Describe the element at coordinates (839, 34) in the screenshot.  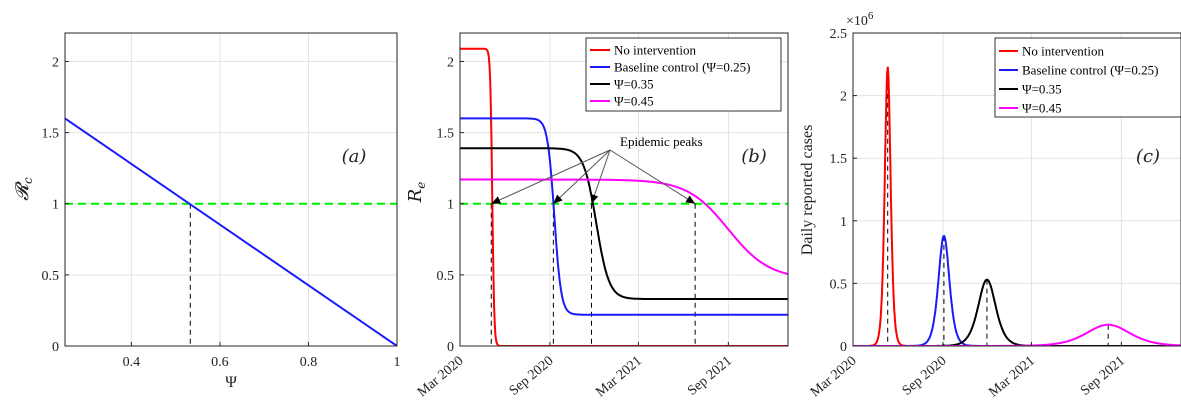
I see `y-tick-label: 2.5` at that location.